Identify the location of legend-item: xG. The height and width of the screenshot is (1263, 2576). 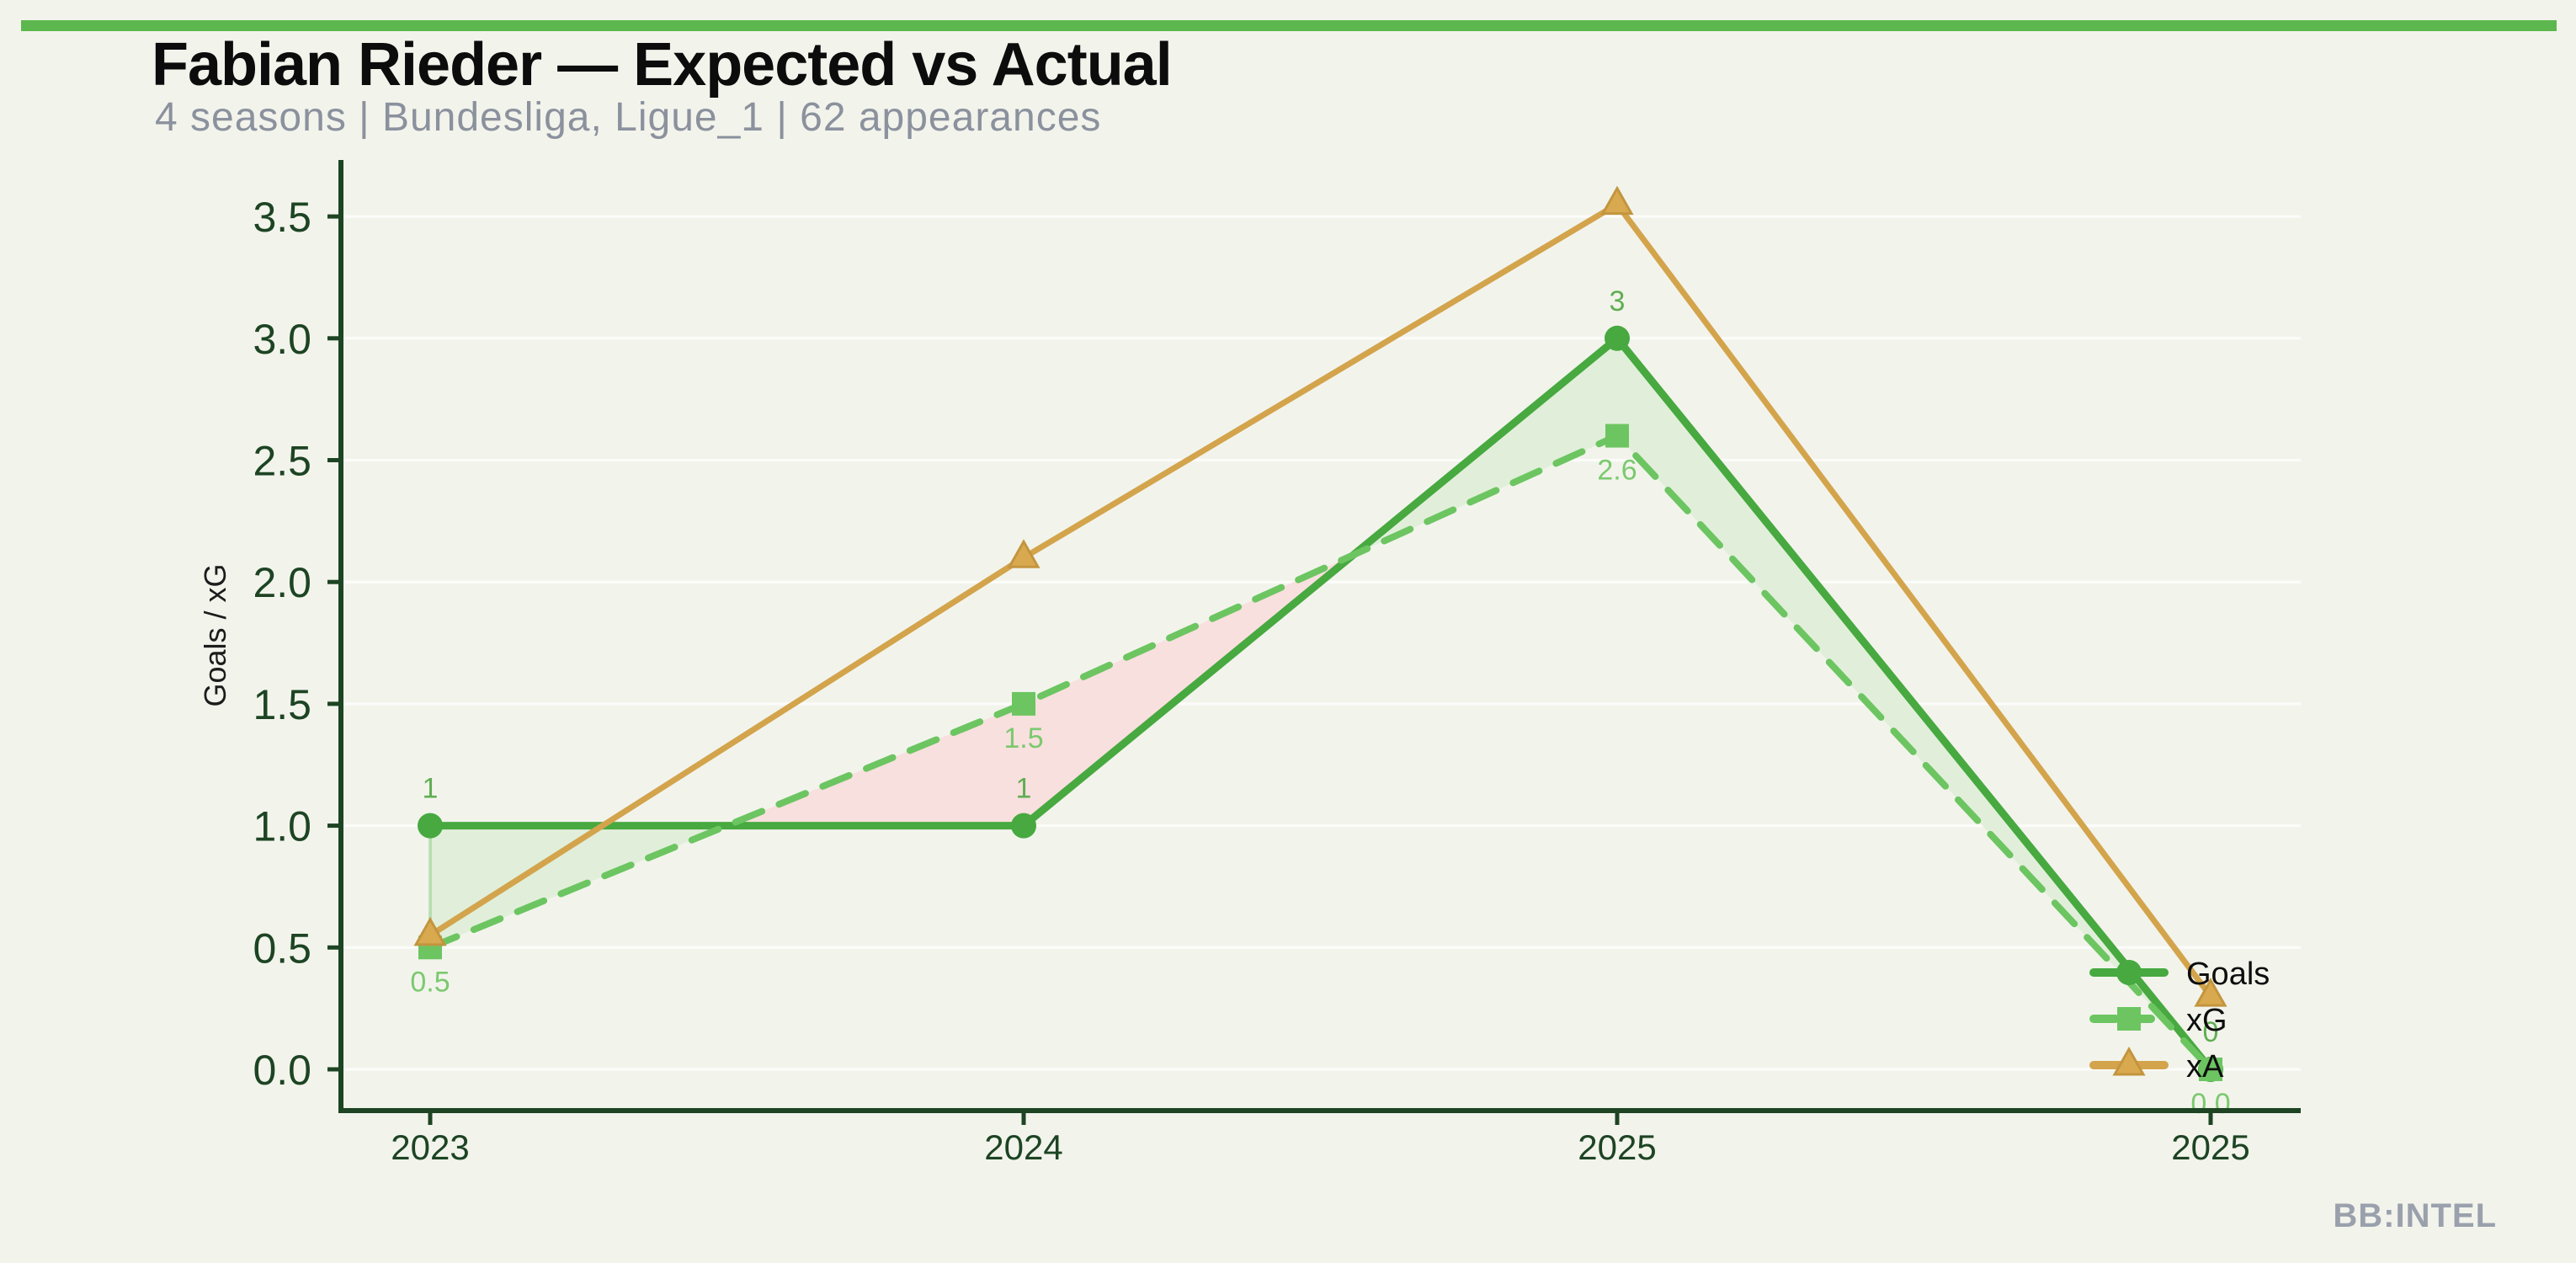
(2158, 1020).